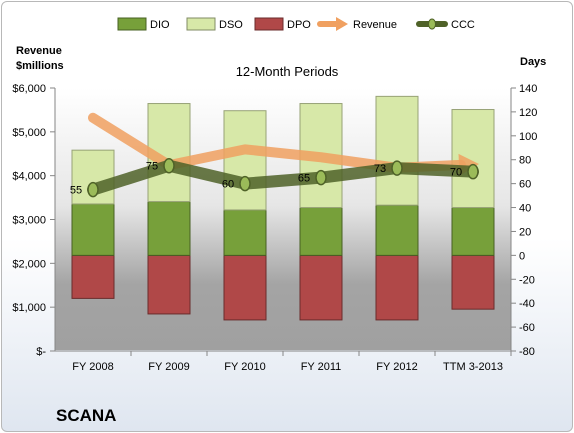 The height and width of the screenshot is (433, 574). Describe the element at coordinates (380, 169) in the screenshot. I see `ccc-data-label: 73` at that location.